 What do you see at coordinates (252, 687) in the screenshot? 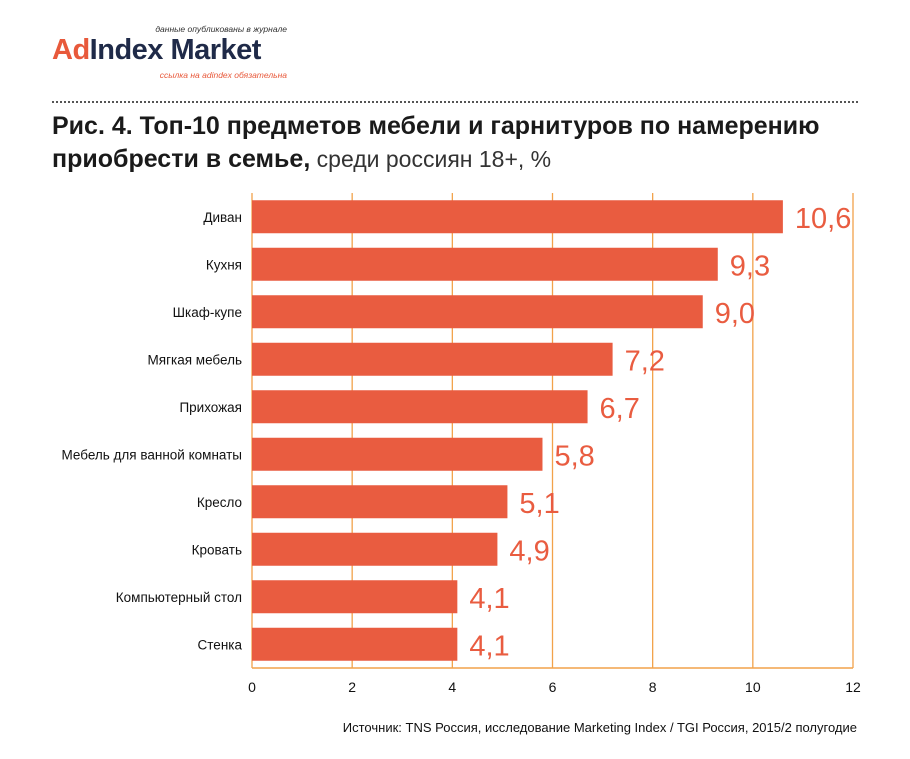
I see `x-tick-label: 0` at bounding box center [252, 687].